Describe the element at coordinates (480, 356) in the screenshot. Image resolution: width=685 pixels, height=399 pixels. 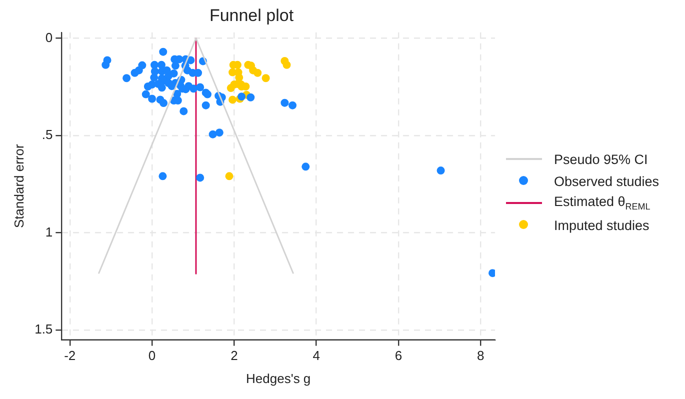
I see `x-tick-label: 8` at that location.